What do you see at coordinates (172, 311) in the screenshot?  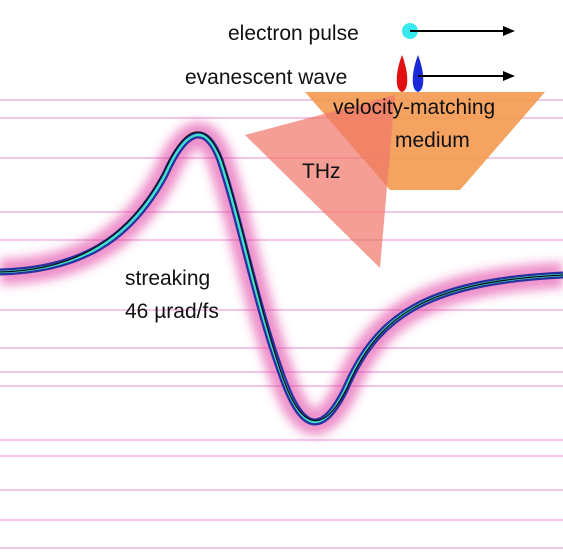 I see `label: 46 µrad/fs` at bounding box center [172, 311].